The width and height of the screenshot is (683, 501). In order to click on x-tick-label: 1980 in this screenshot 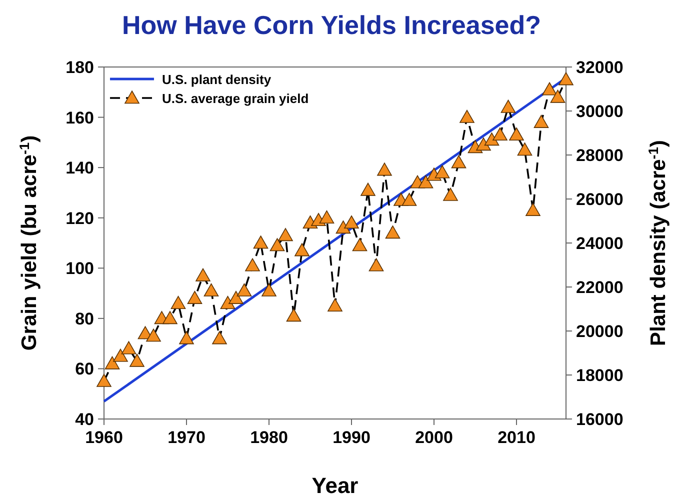, I will do `click(269, 437)`.